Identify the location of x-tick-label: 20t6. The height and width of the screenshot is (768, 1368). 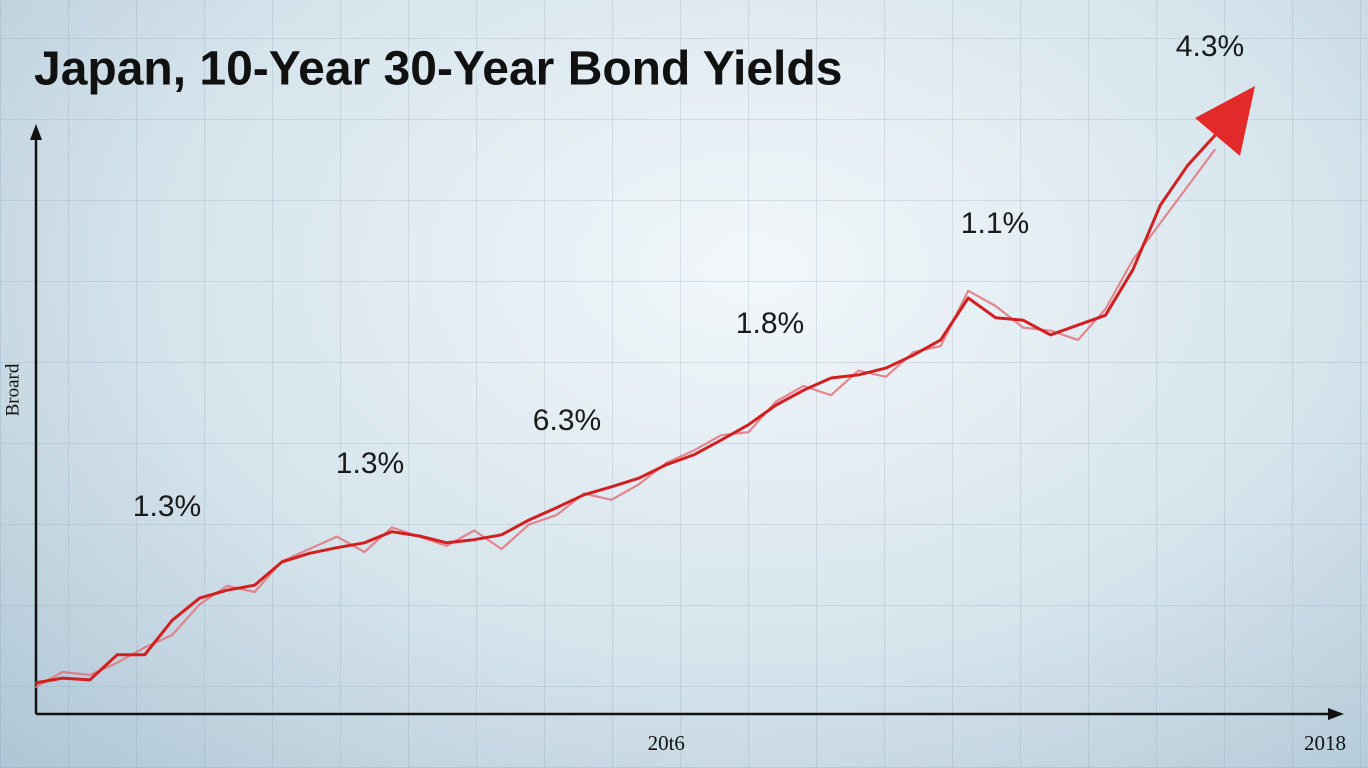
(666, 743).